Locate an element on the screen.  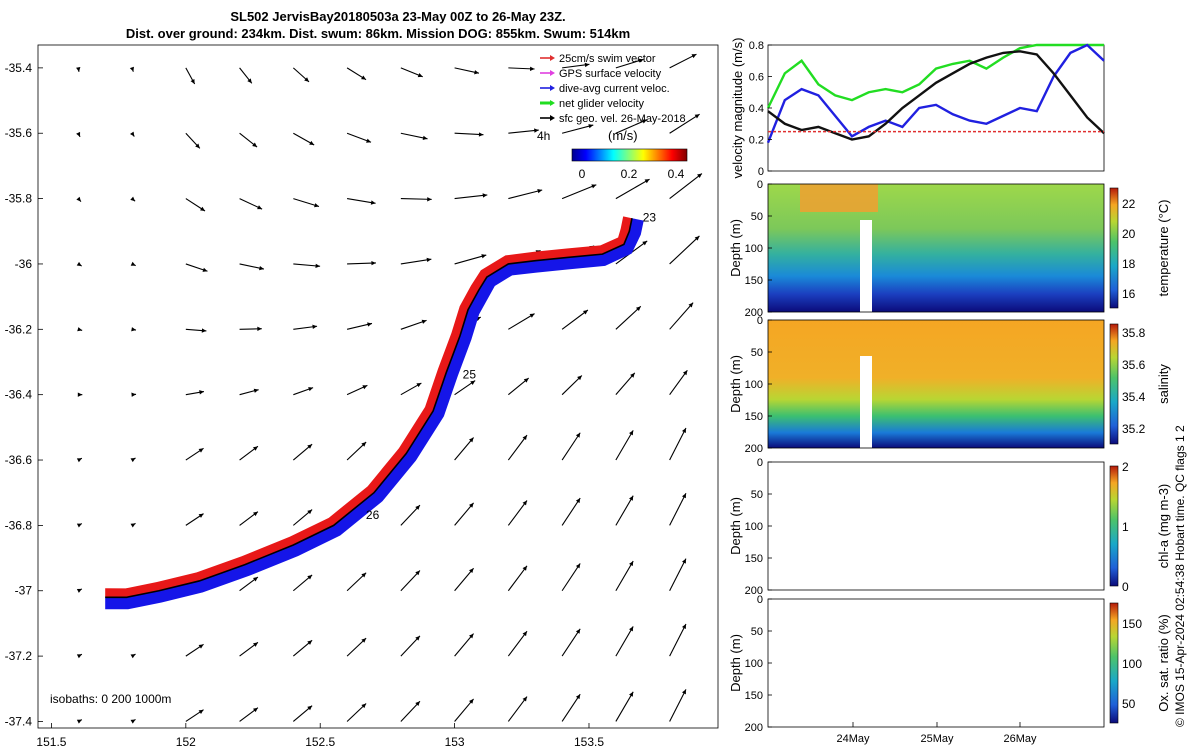
colorbar-tick-label: 2 is located at coordinates (1125, 467).